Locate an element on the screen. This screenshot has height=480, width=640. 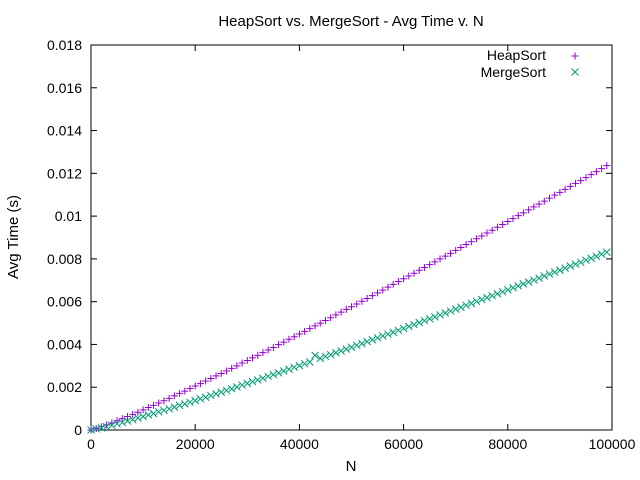
y-tick-label: 0.006 is located at coordinates (64, 302).